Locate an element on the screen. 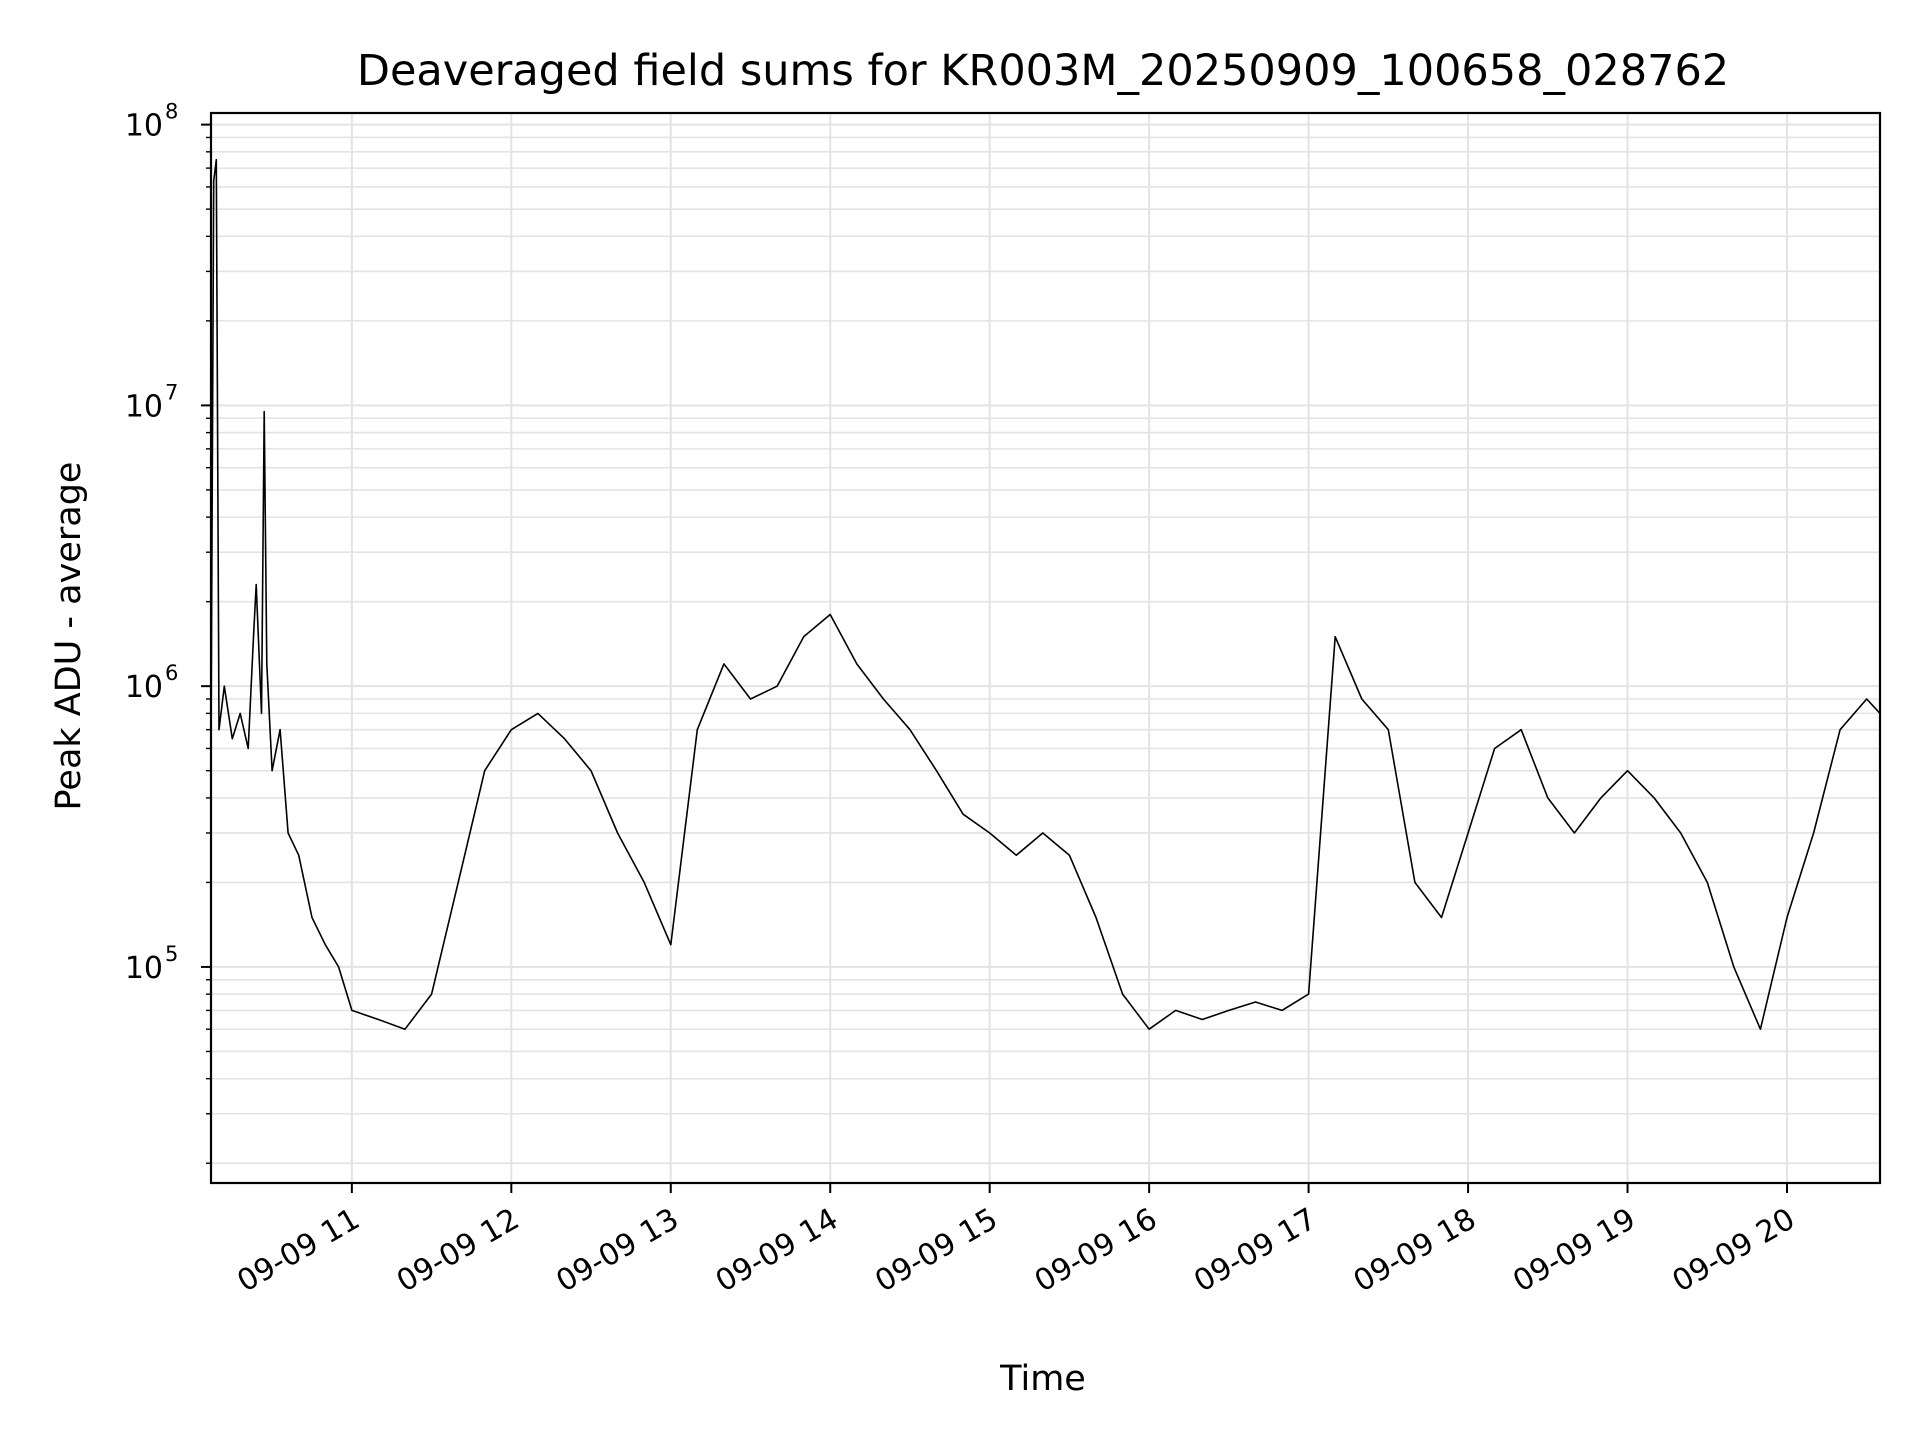 The image size is (1920, 1440). y-axis-label: Peak ADU - average is located at coordinates (69, 636).